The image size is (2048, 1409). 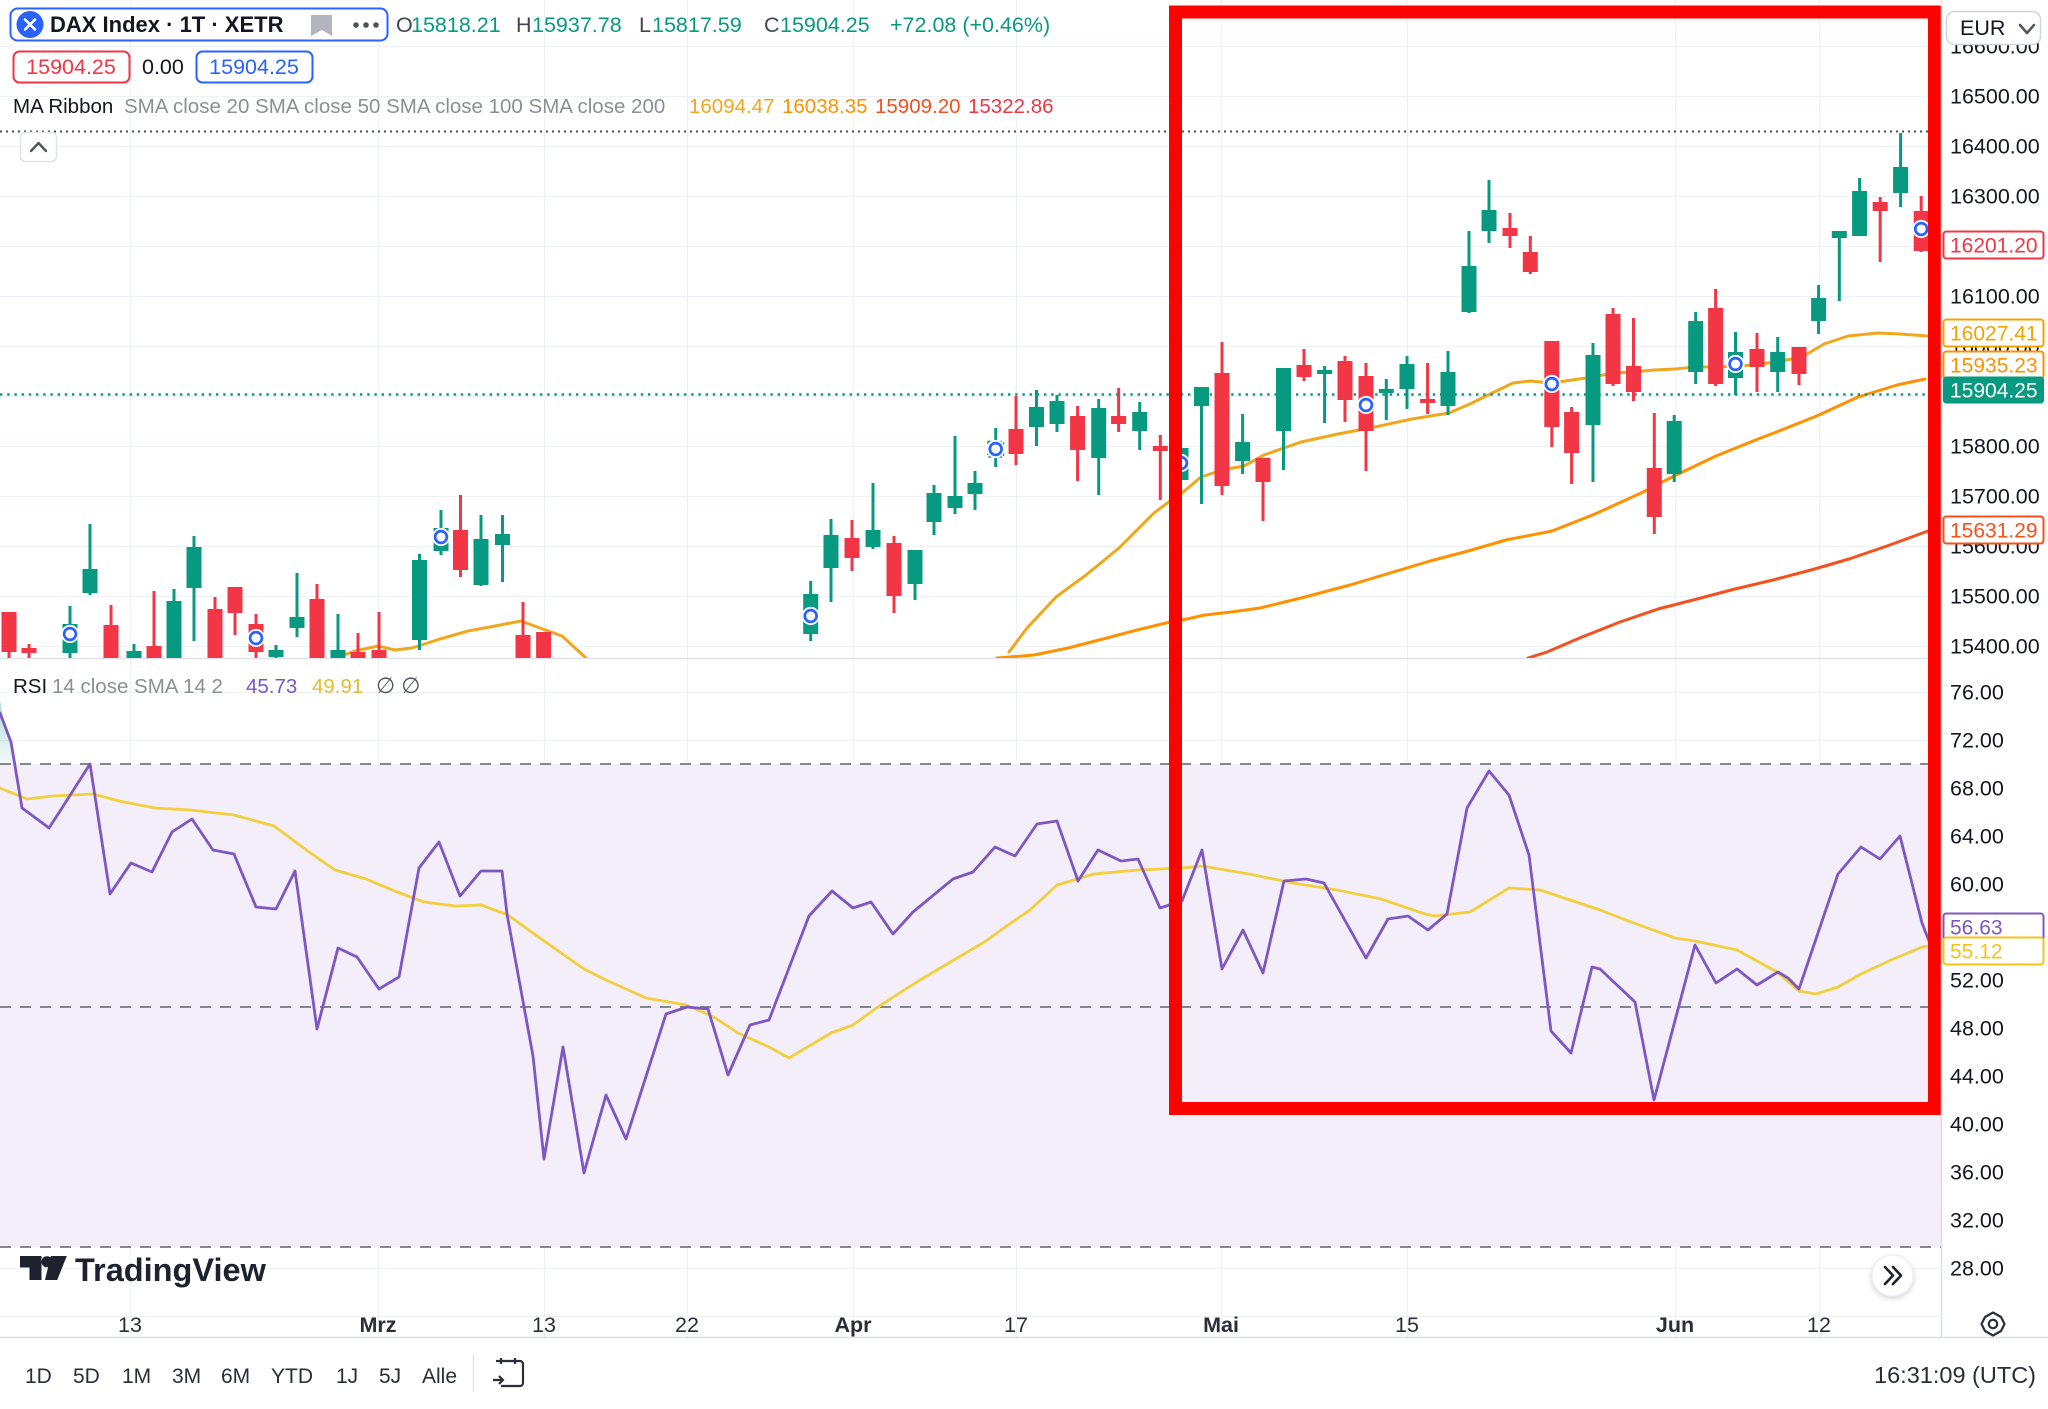 I want to click on svg-text: 28.00, so click(x=1977, y=1269).